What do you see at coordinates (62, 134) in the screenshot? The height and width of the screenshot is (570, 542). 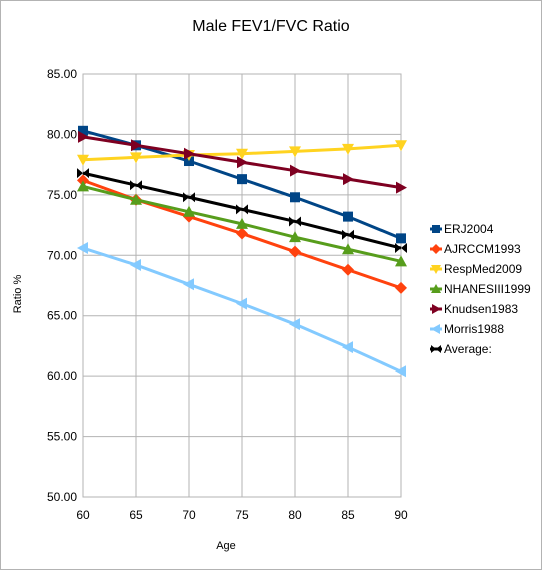 I see `y-tick-label: 80.00` at bounding box center [62, 134].